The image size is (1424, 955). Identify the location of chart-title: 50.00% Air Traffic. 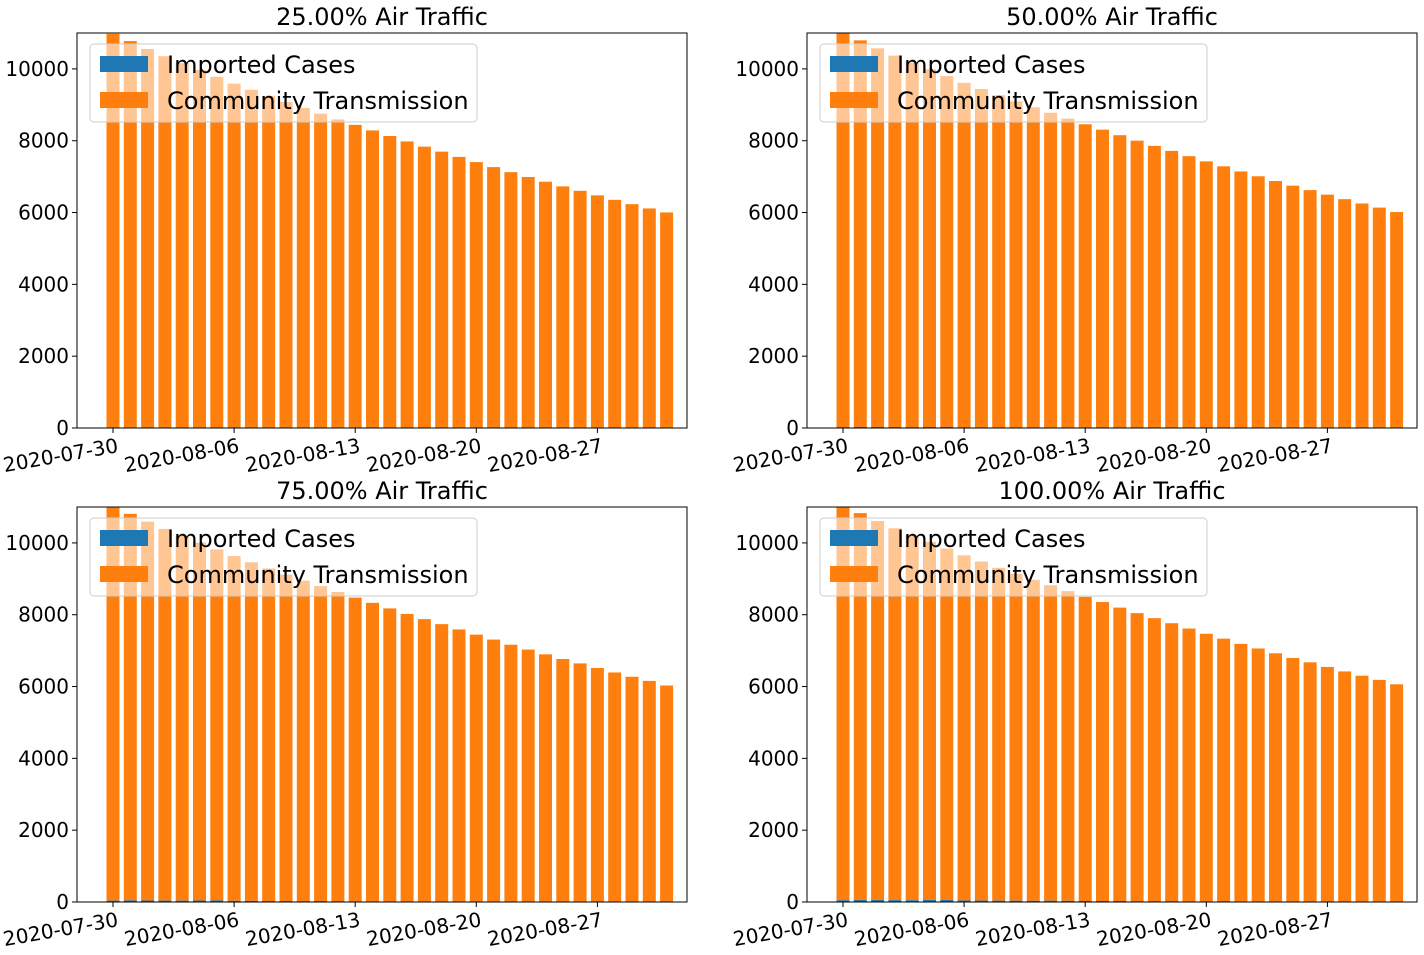
(1112, 17).